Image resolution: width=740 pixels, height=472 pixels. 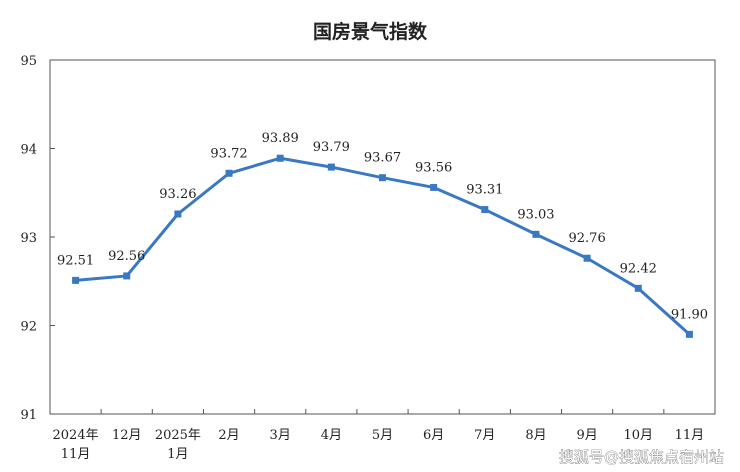 What do you see at coordinates (280, 138) in the screenshot?
I see `data-label: 93.89` at bounding box center [280, 138].